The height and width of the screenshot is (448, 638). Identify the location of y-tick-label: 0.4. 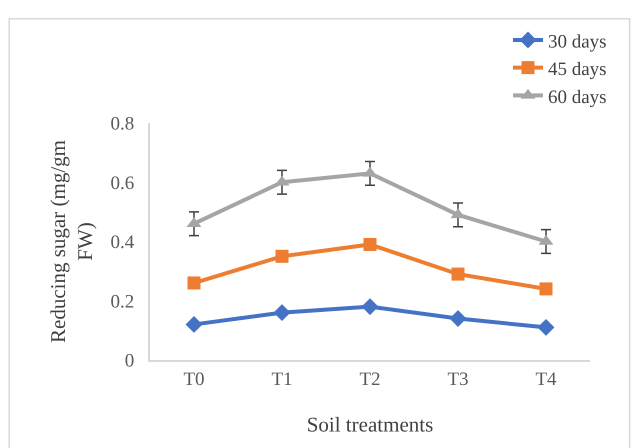
(122, 243).